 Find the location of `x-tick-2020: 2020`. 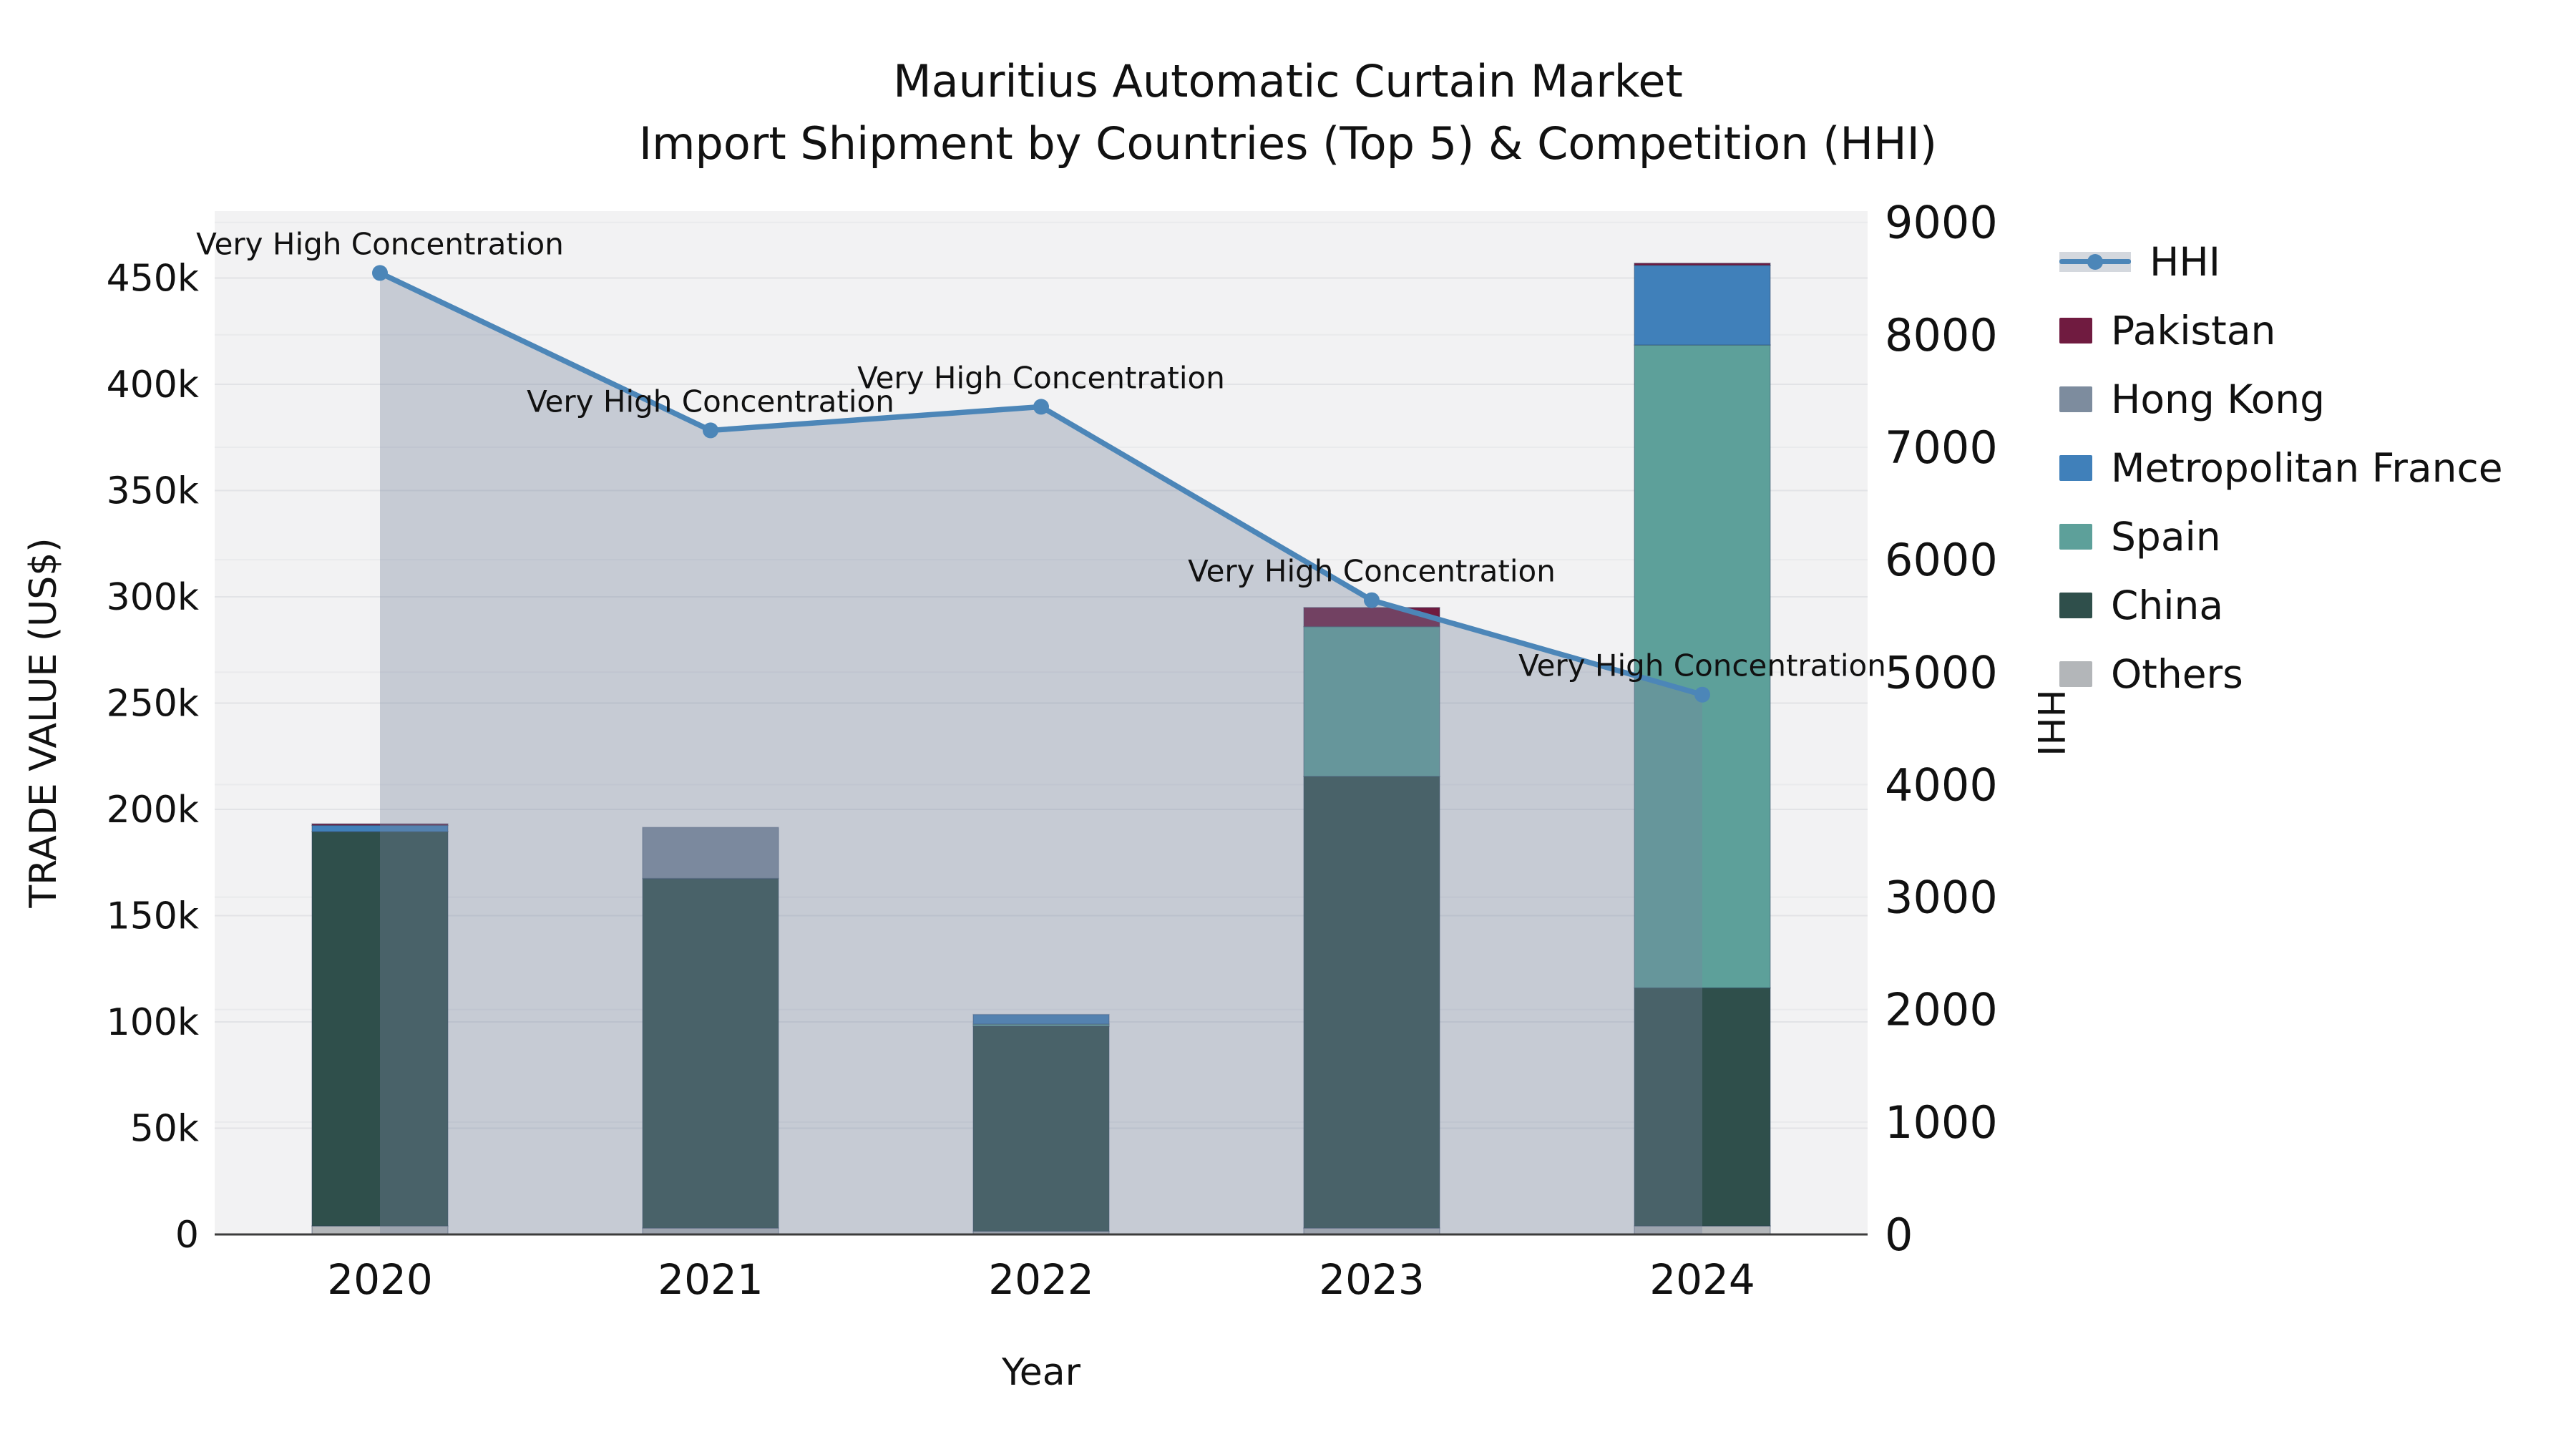

x-tick-2020: 2020 is located at coordinates (380, 1280).